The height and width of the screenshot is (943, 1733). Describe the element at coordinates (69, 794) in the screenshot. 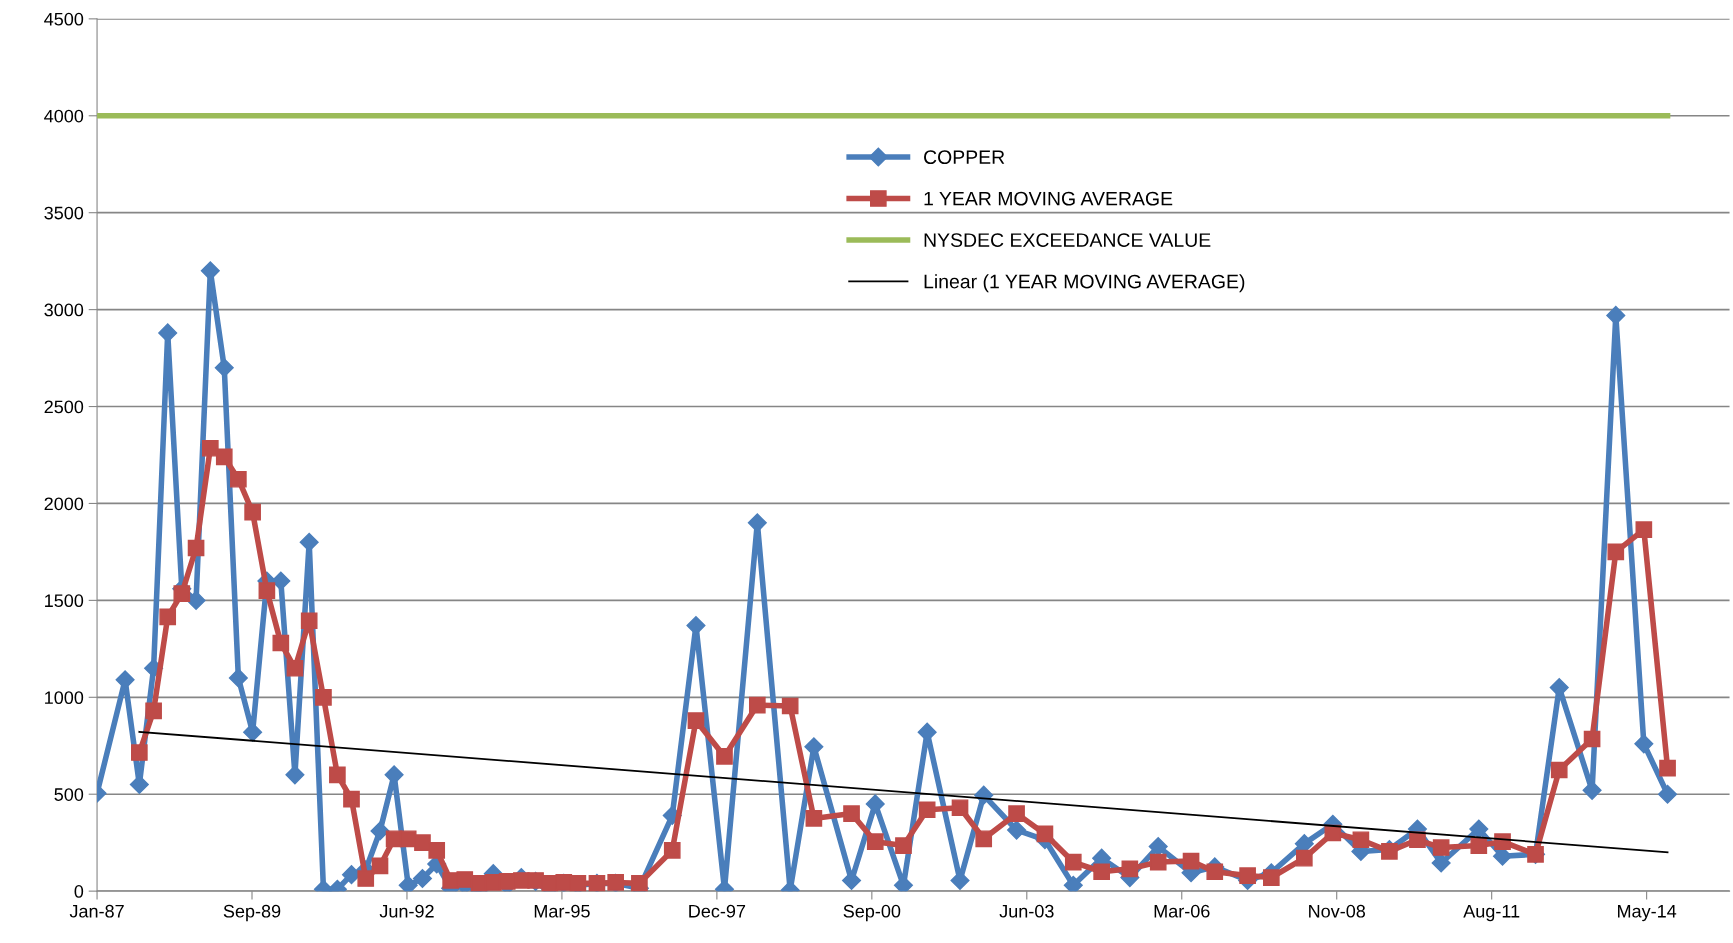

I see `y-tick-label: 500` at that location.